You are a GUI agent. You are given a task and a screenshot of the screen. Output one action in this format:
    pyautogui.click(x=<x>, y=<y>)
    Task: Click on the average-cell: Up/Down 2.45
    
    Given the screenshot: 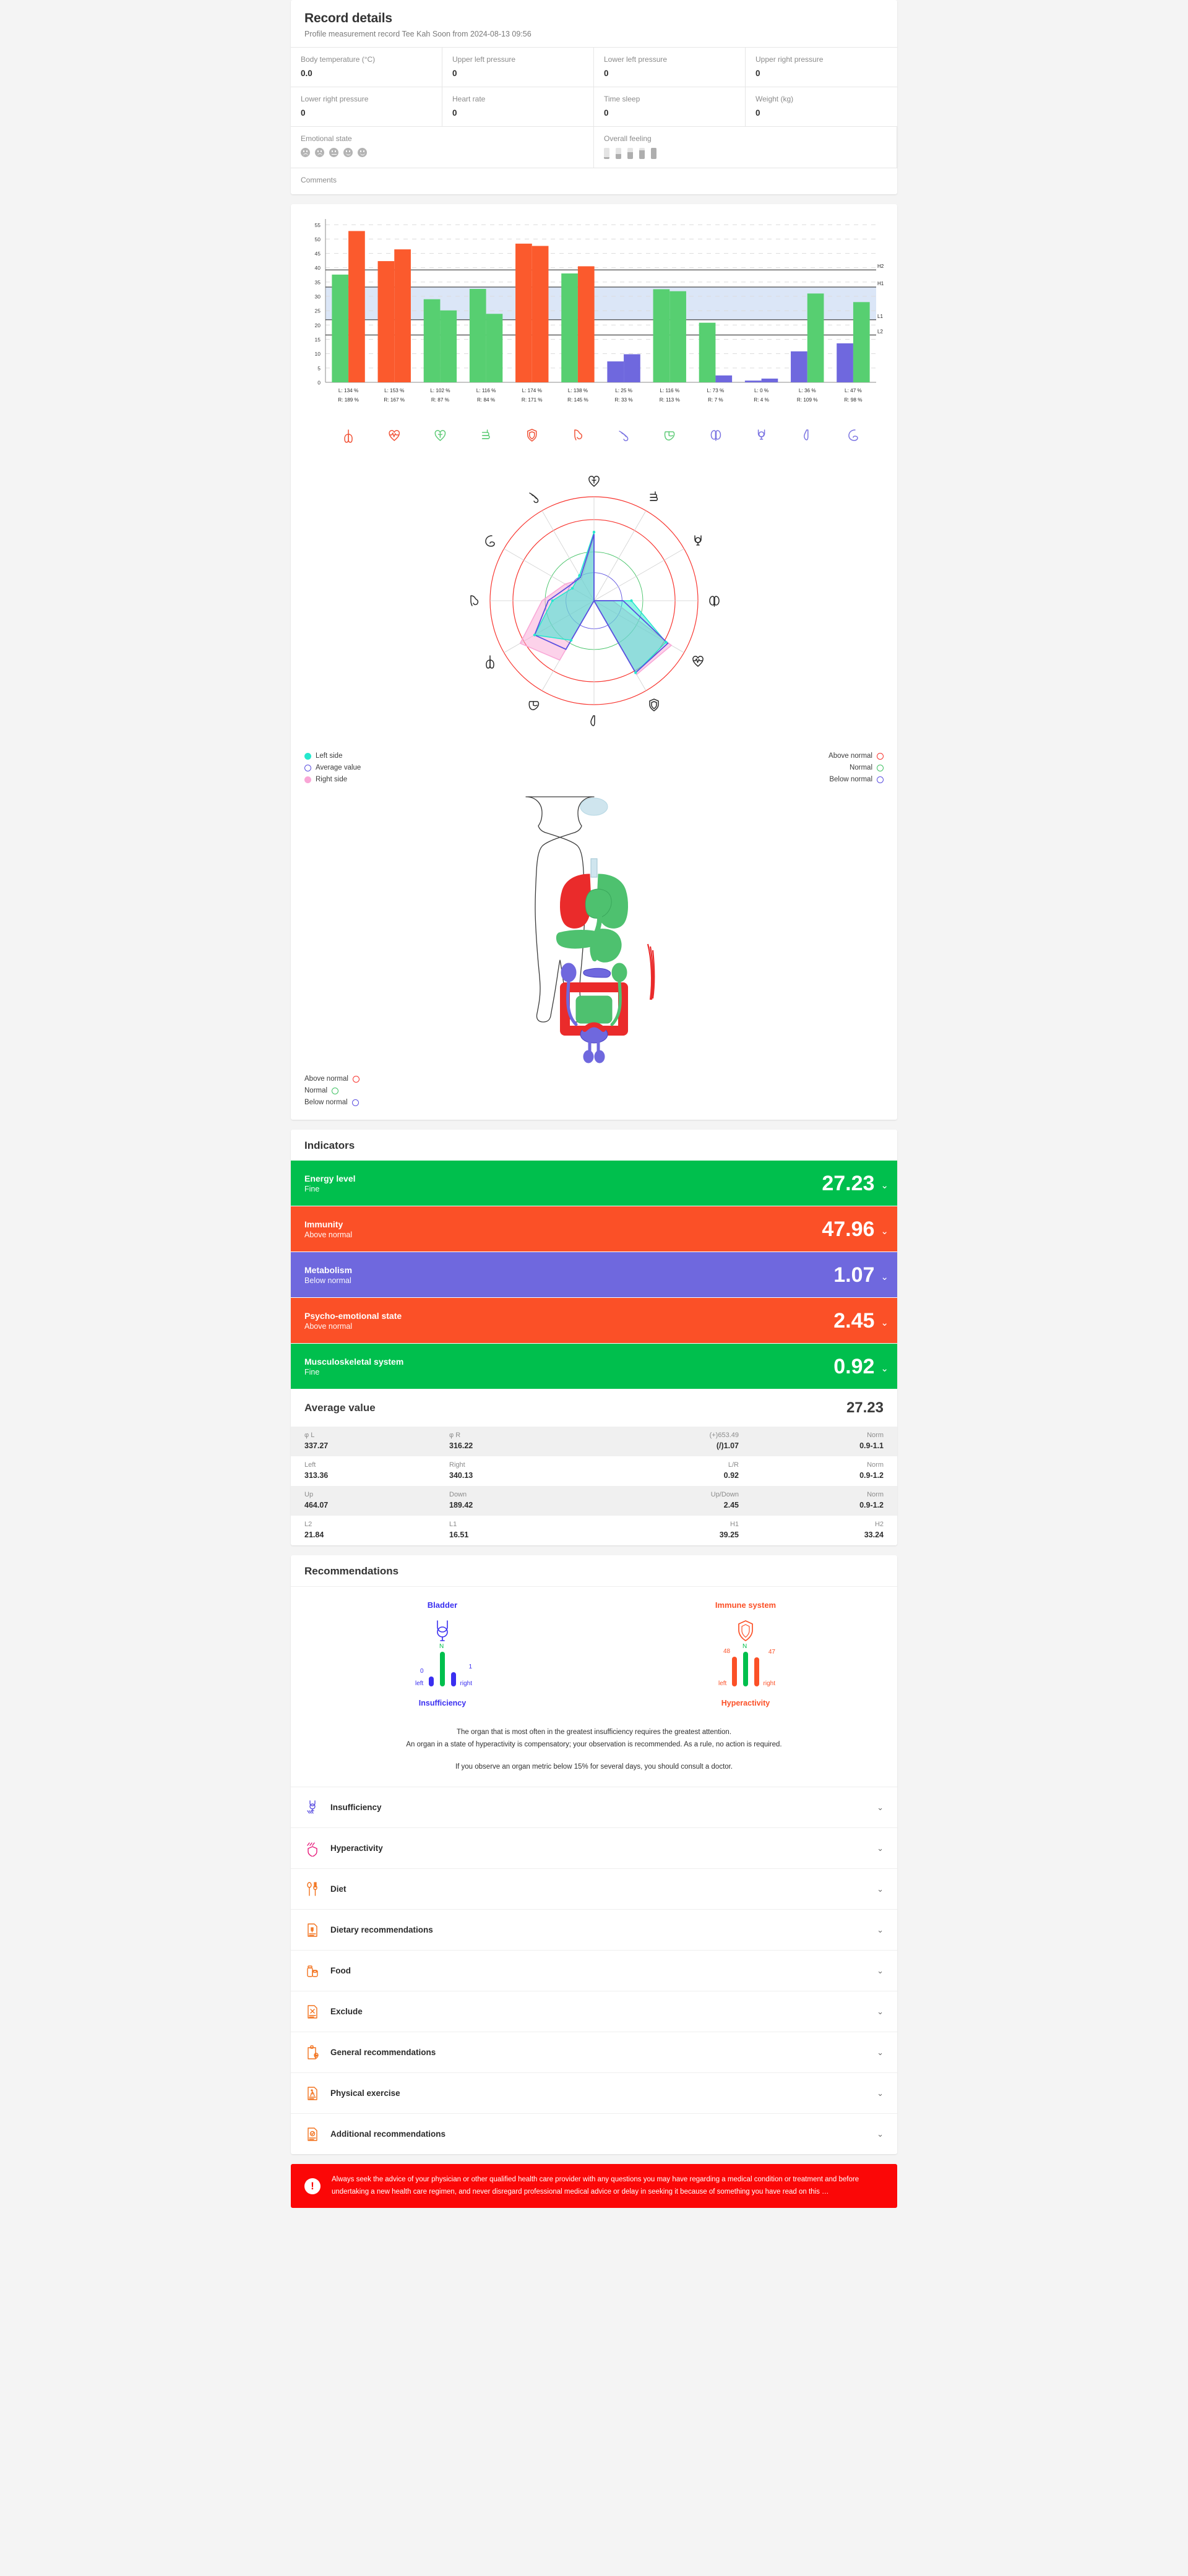 What is the action you would take?
    pyautogui.click(x=666, y=1500)
    